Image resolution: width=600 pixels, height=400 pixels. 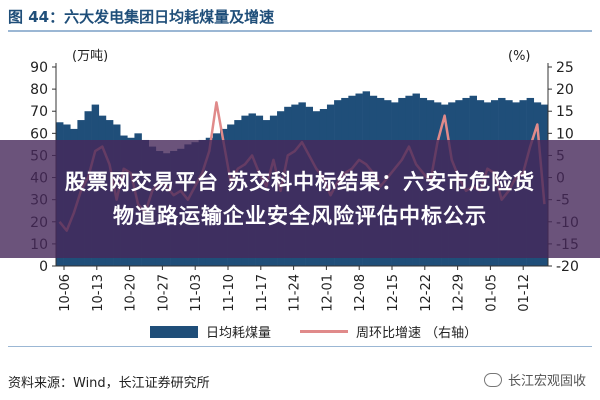 I want to click on x-tick-label: 11-17, so click(x=262, y=293).